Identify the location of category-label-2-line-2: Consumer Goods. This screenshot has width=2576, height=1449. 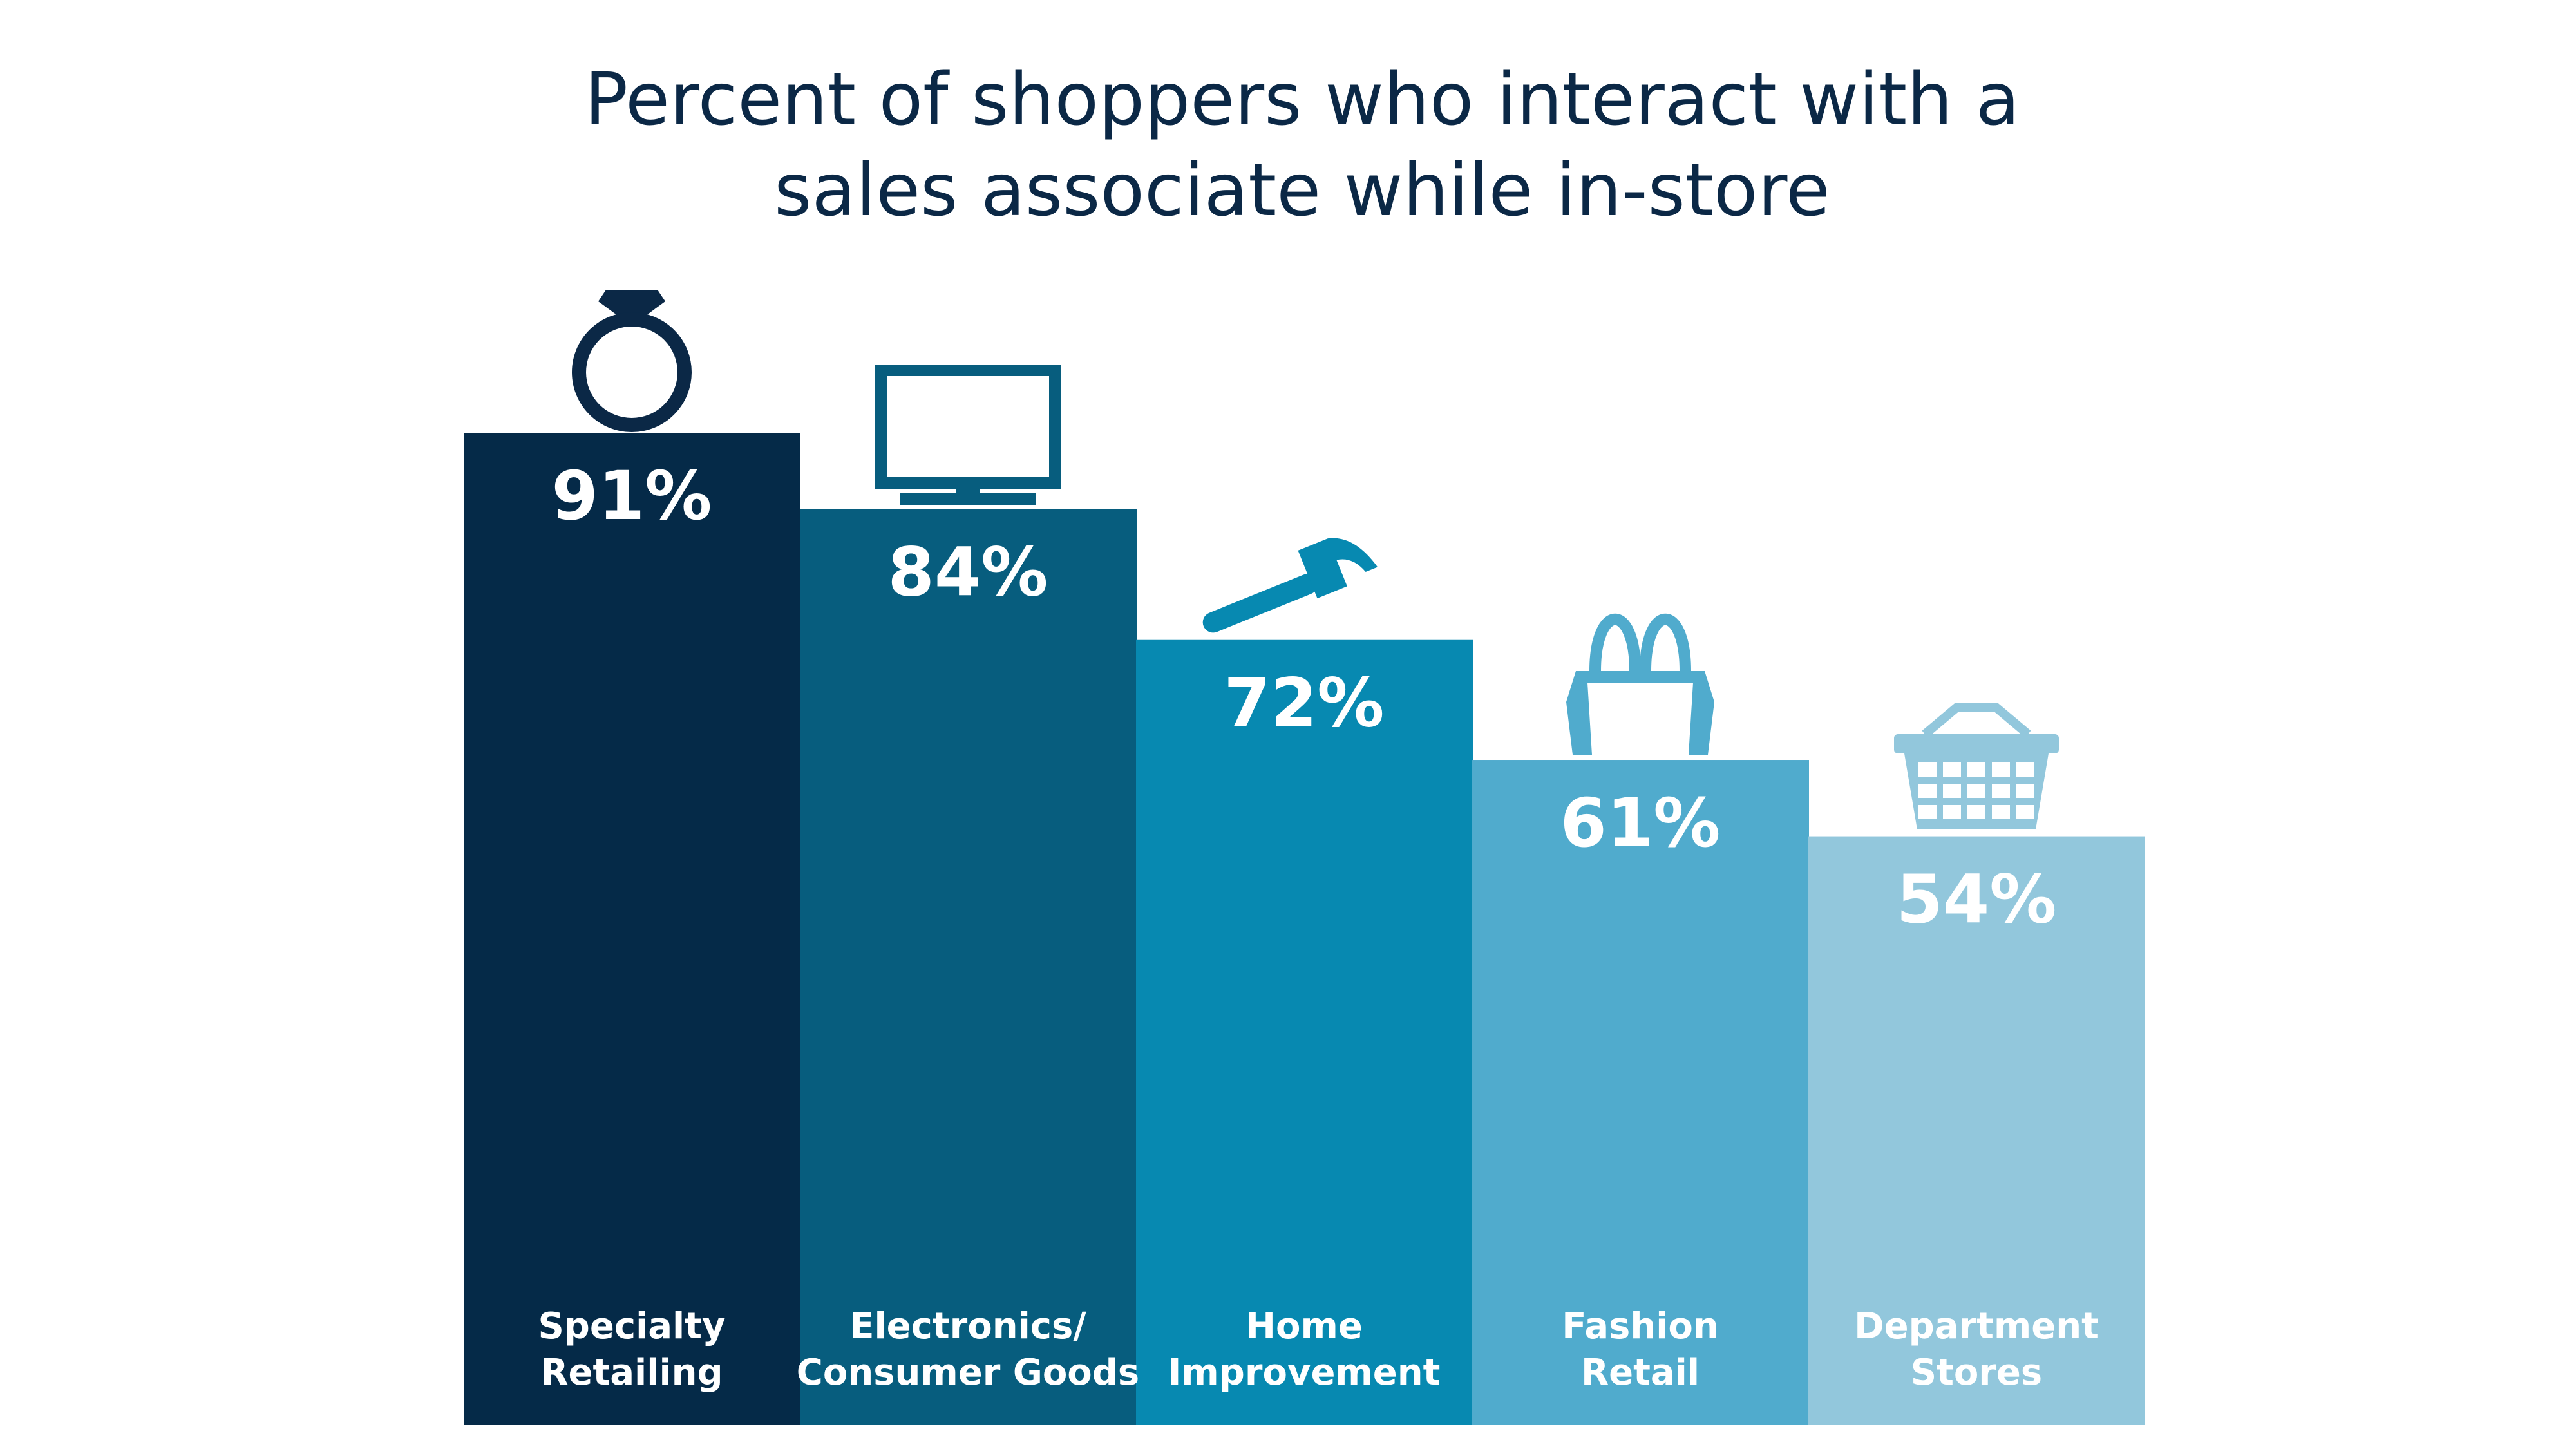
(968, 1373).